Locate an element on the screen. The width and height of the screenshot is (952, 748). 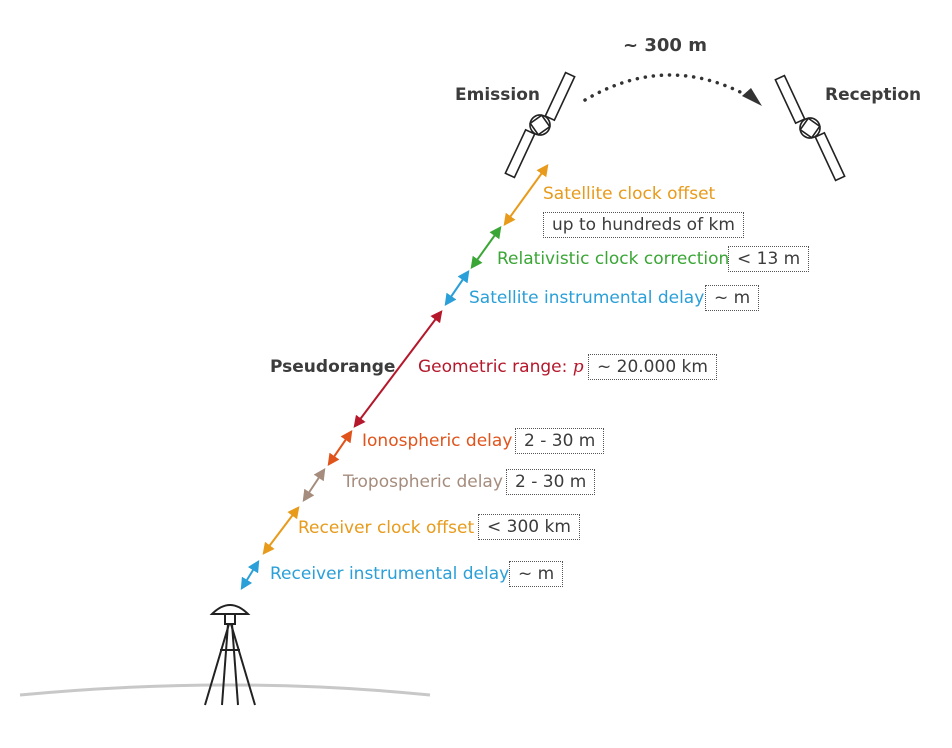
geometric-range-text: Geometric range: is located at coordinates (493, 367).